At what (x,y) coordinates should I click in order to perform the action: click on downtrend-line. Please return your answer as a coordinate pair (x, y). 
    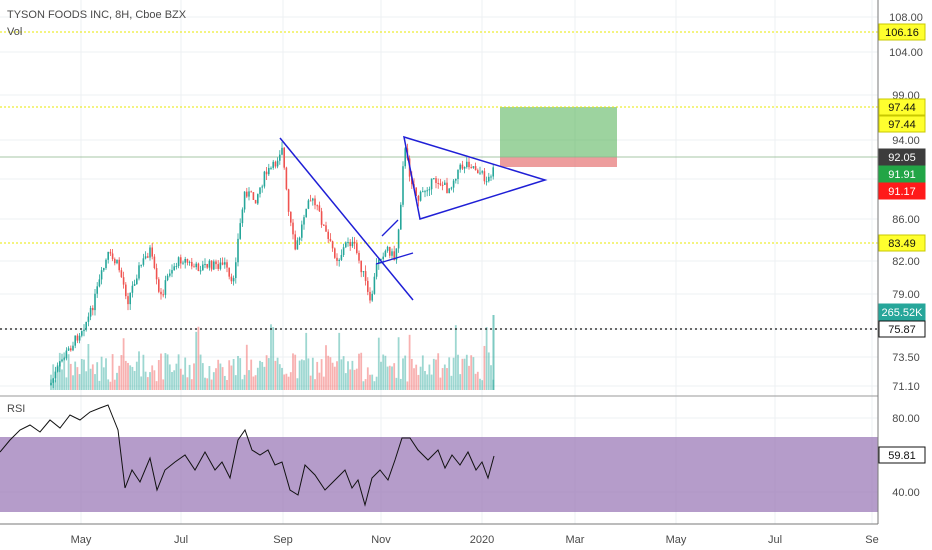
    Looking at the image, I should click on (346, 219).